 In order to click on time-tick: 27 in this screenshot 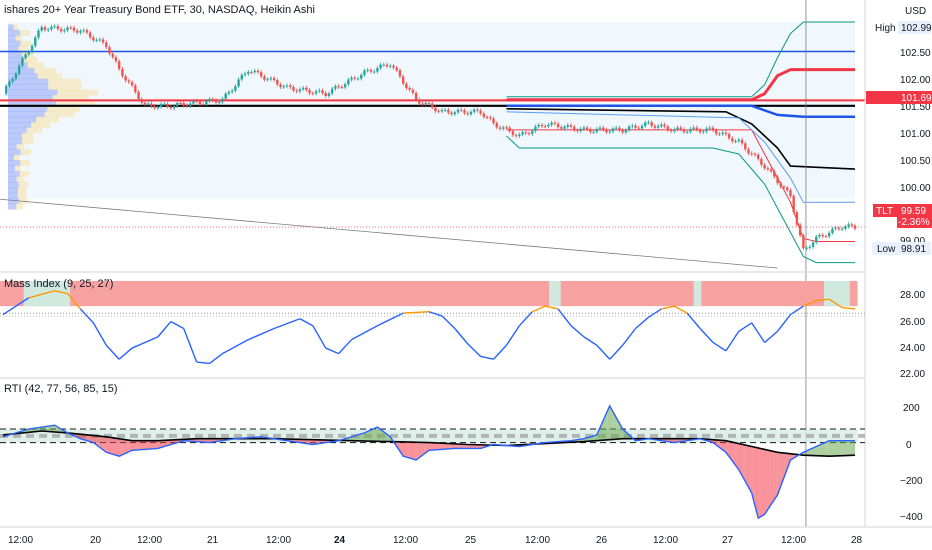, I will do `click(728, 540)`.